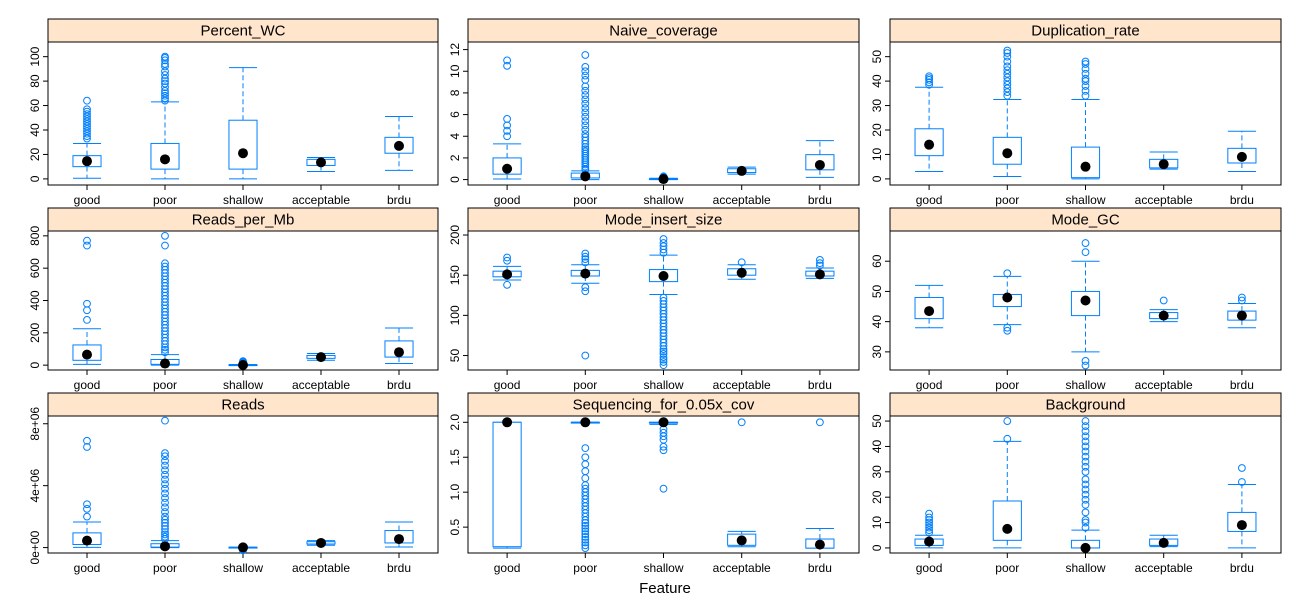 Image resolution: width=1299 pixels, height=610 pixels. Describe the element at coordinates (35, 547) in the screenshot. I see `y-tick-label: 0e+00` at that location.